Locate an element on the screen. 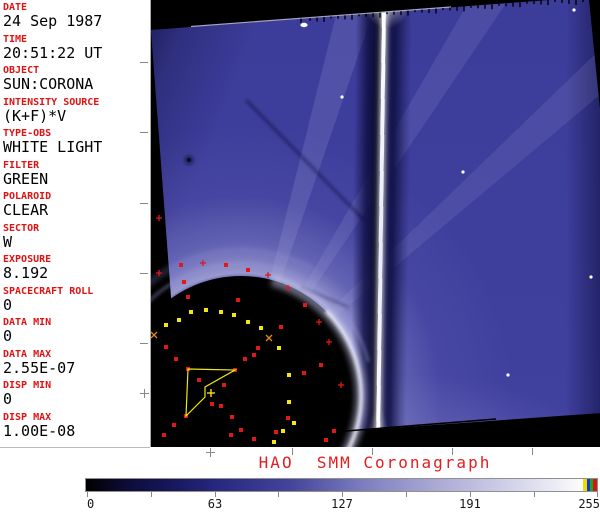 This screenshot has width=600, height=512. colorbar-ticks is located at coordinates (341, 494).